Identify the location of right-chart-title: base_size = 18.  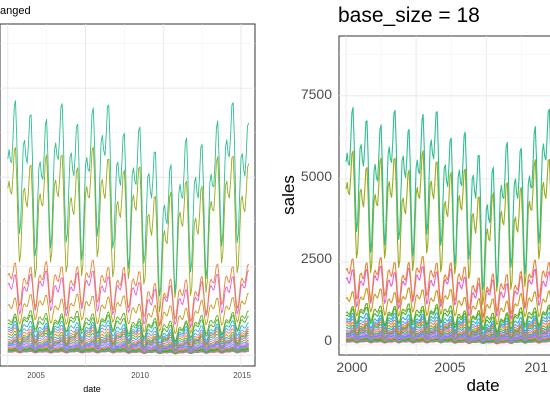
(409, 15).